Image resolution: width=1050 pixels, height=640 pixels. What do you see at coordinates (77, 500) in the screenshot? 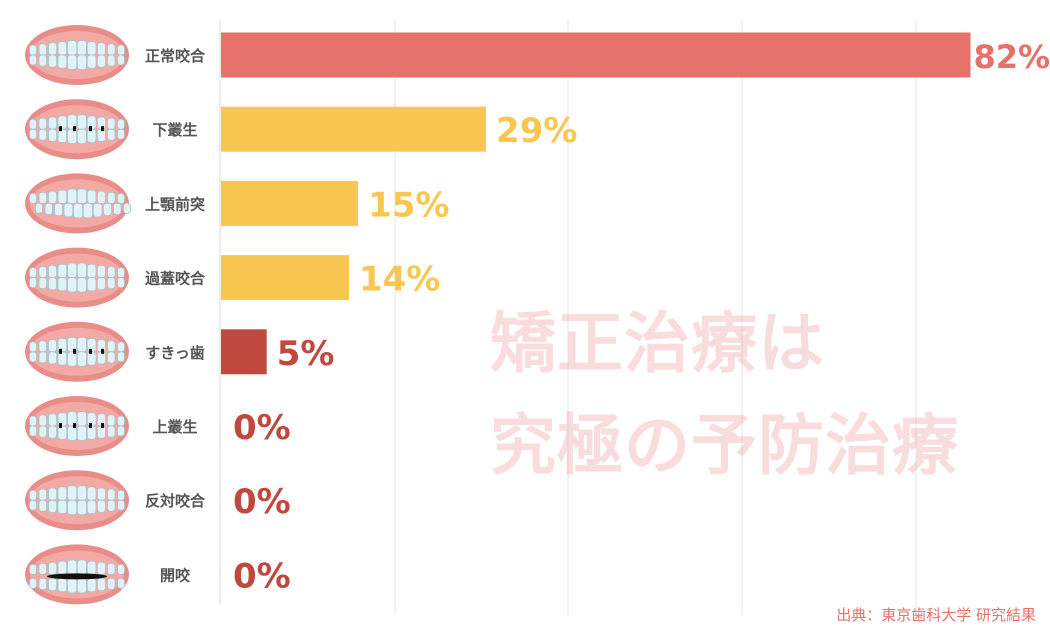
I see `crossbite-teeth-icon` at bounding box center [77, 500].